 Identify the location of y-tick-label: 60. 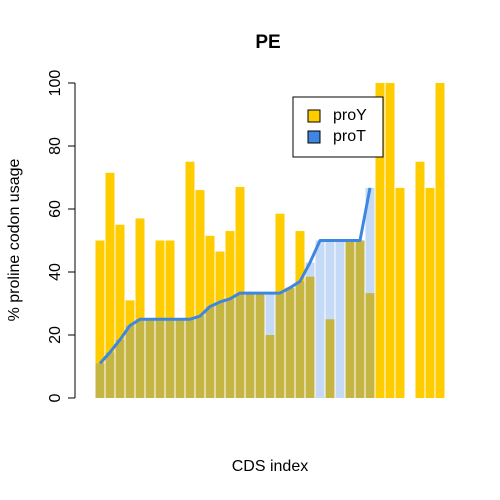
(55, 209).